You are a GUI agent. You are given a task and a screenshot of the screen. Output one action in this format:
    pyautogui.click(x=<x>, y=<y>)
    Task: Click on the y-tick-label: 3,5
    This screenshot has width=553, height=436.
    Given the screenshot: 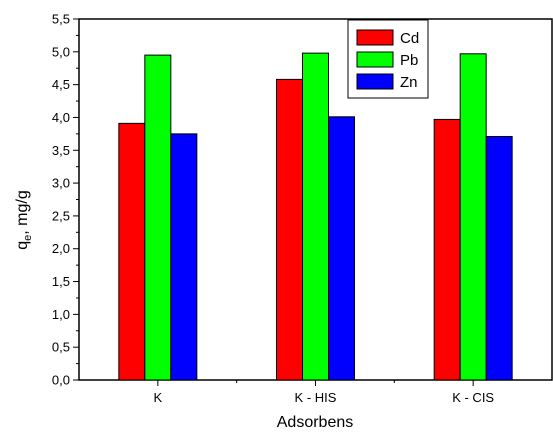 What is the action you would take?
    pyautogui.click(x=61, y=150)
    